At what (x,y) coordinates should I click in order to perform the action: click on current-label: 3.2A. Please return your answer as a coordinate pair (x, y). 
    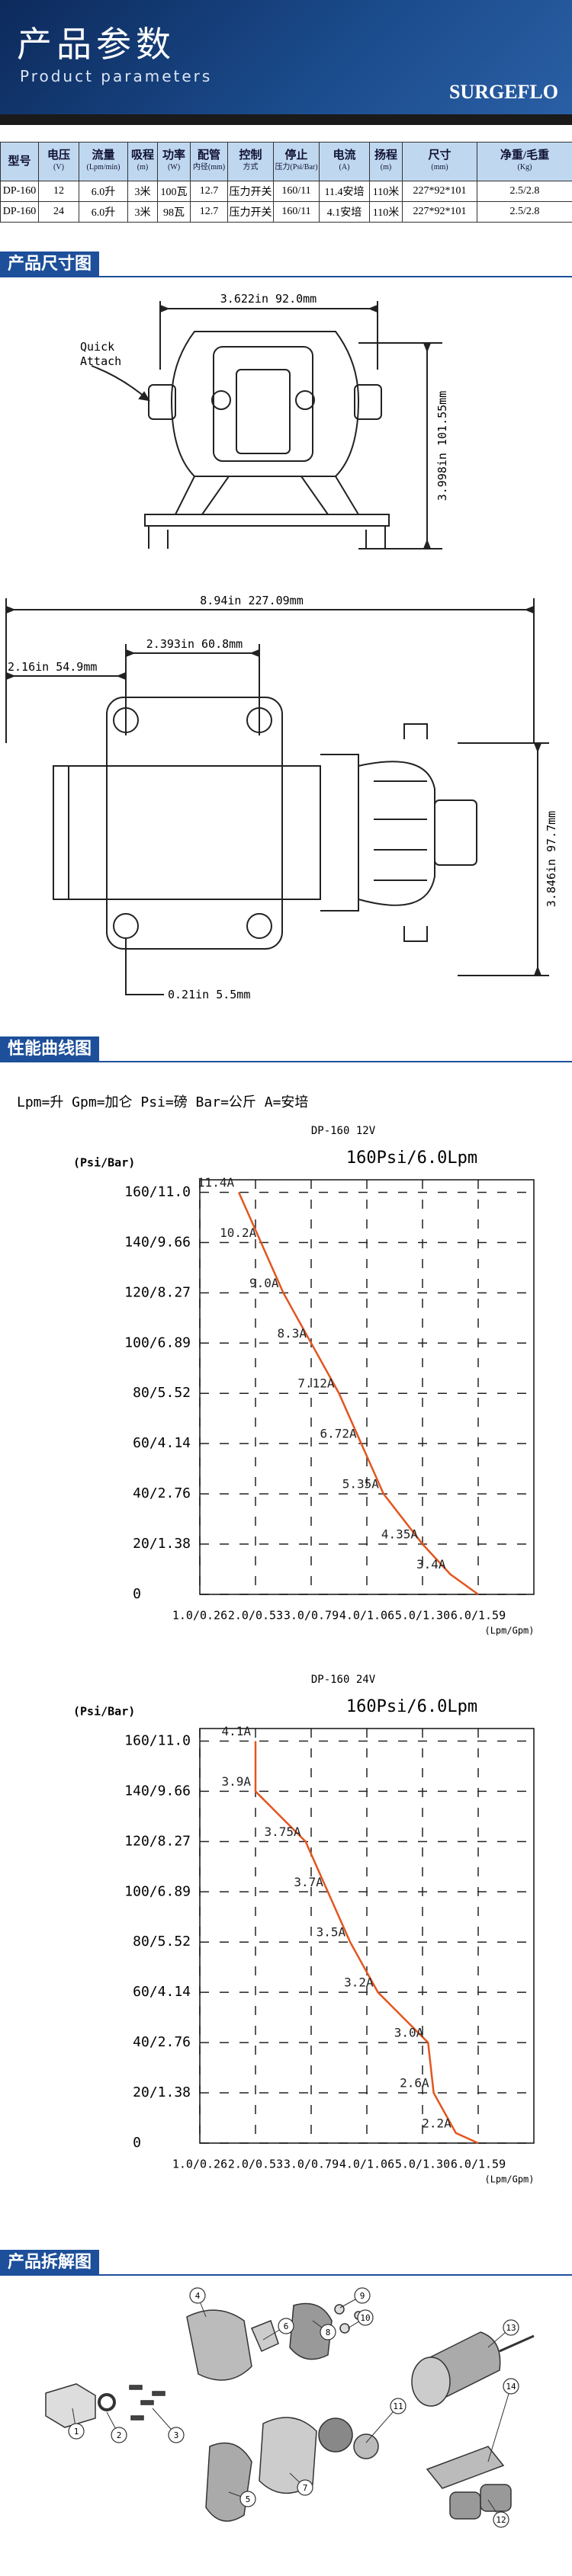
    Looking at the image, I should click on (359, 1983).